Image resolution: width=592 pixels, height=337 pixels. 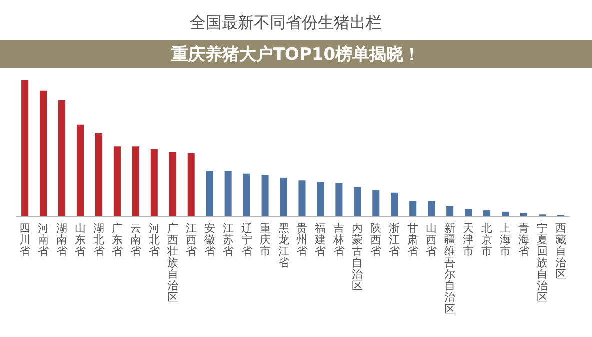 What do you see at coordinates (524, 240) in the screenshot?
I see `x-tick-label: 青海省` at bounding box center [524, 240].